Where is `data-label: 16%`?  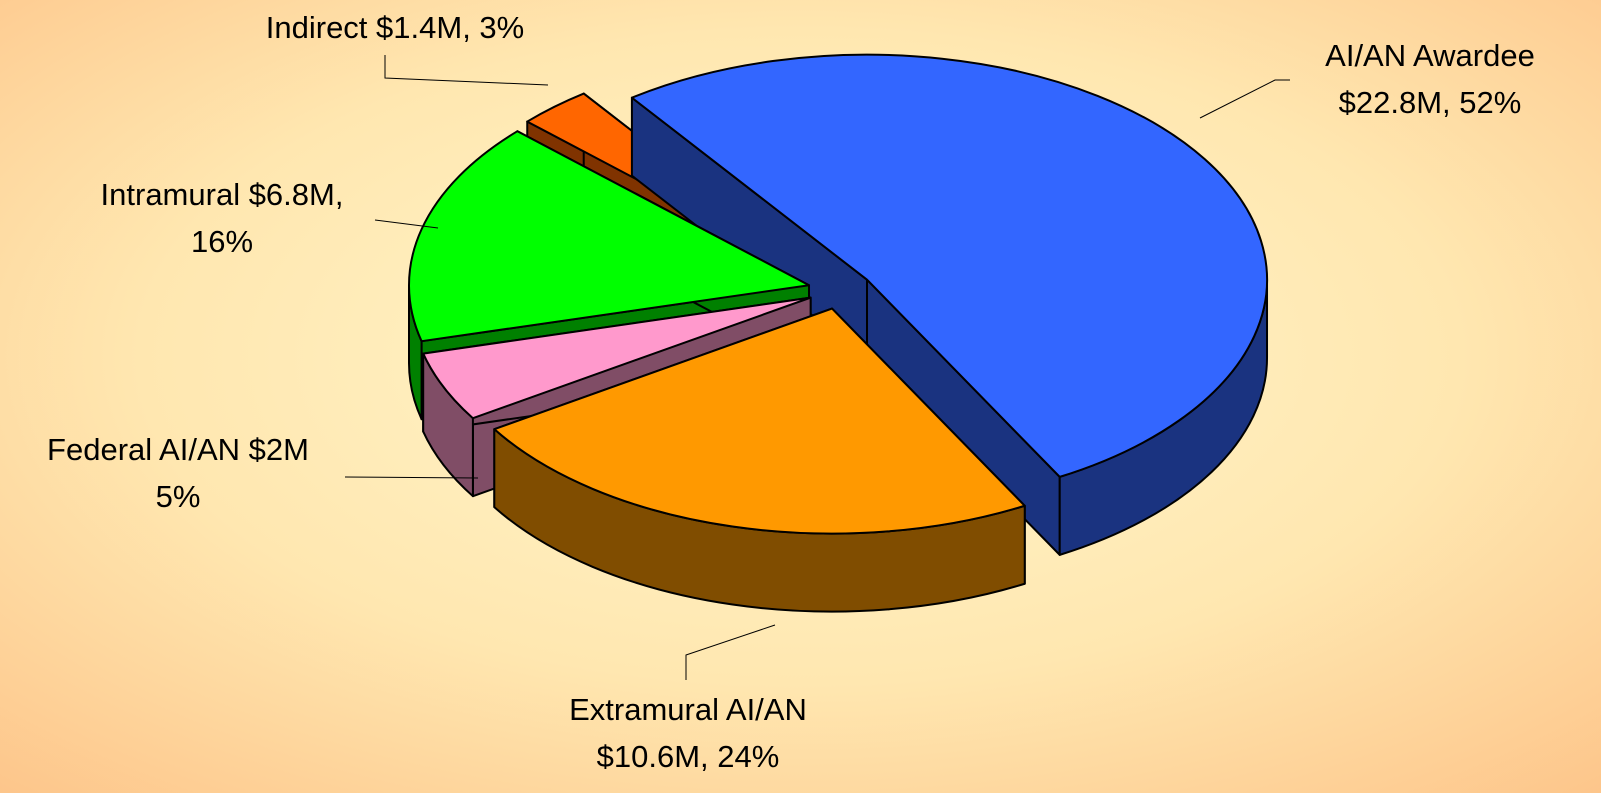
data-label: 16% is located at coordinates (222, 241).